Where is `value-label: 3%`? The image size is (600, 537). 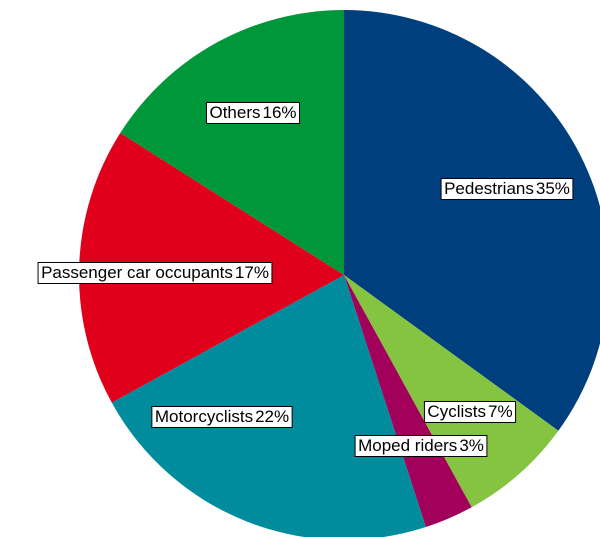
value-label: 3% is located at coordinates (471, 445).